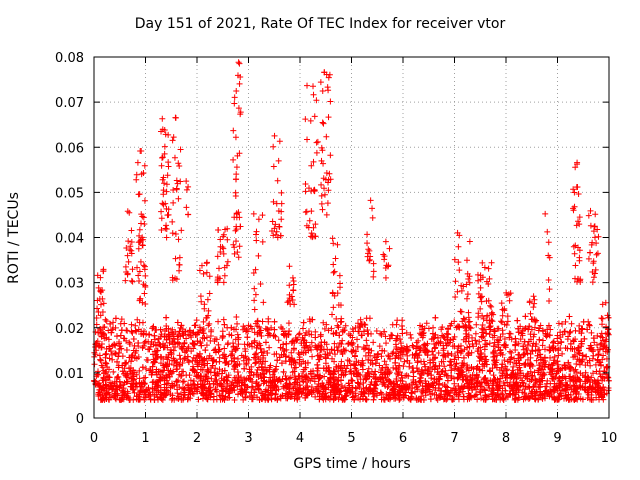 This screenshot has width=640, height=480. Describe the element at coordinates (69, 58) in the screenshot. I see `y-tick-label: 0.08` at that location.